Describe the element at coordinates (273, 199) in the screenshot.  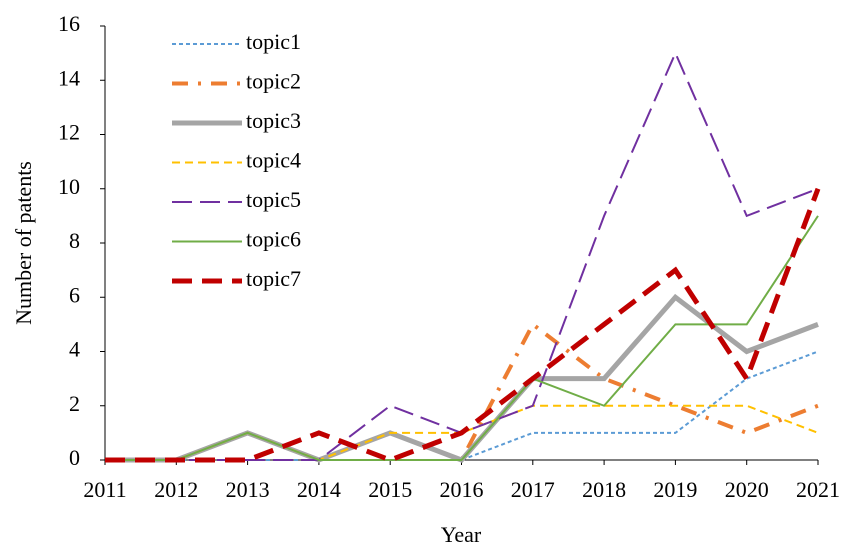
I see `legend-label: topic5` at that location.